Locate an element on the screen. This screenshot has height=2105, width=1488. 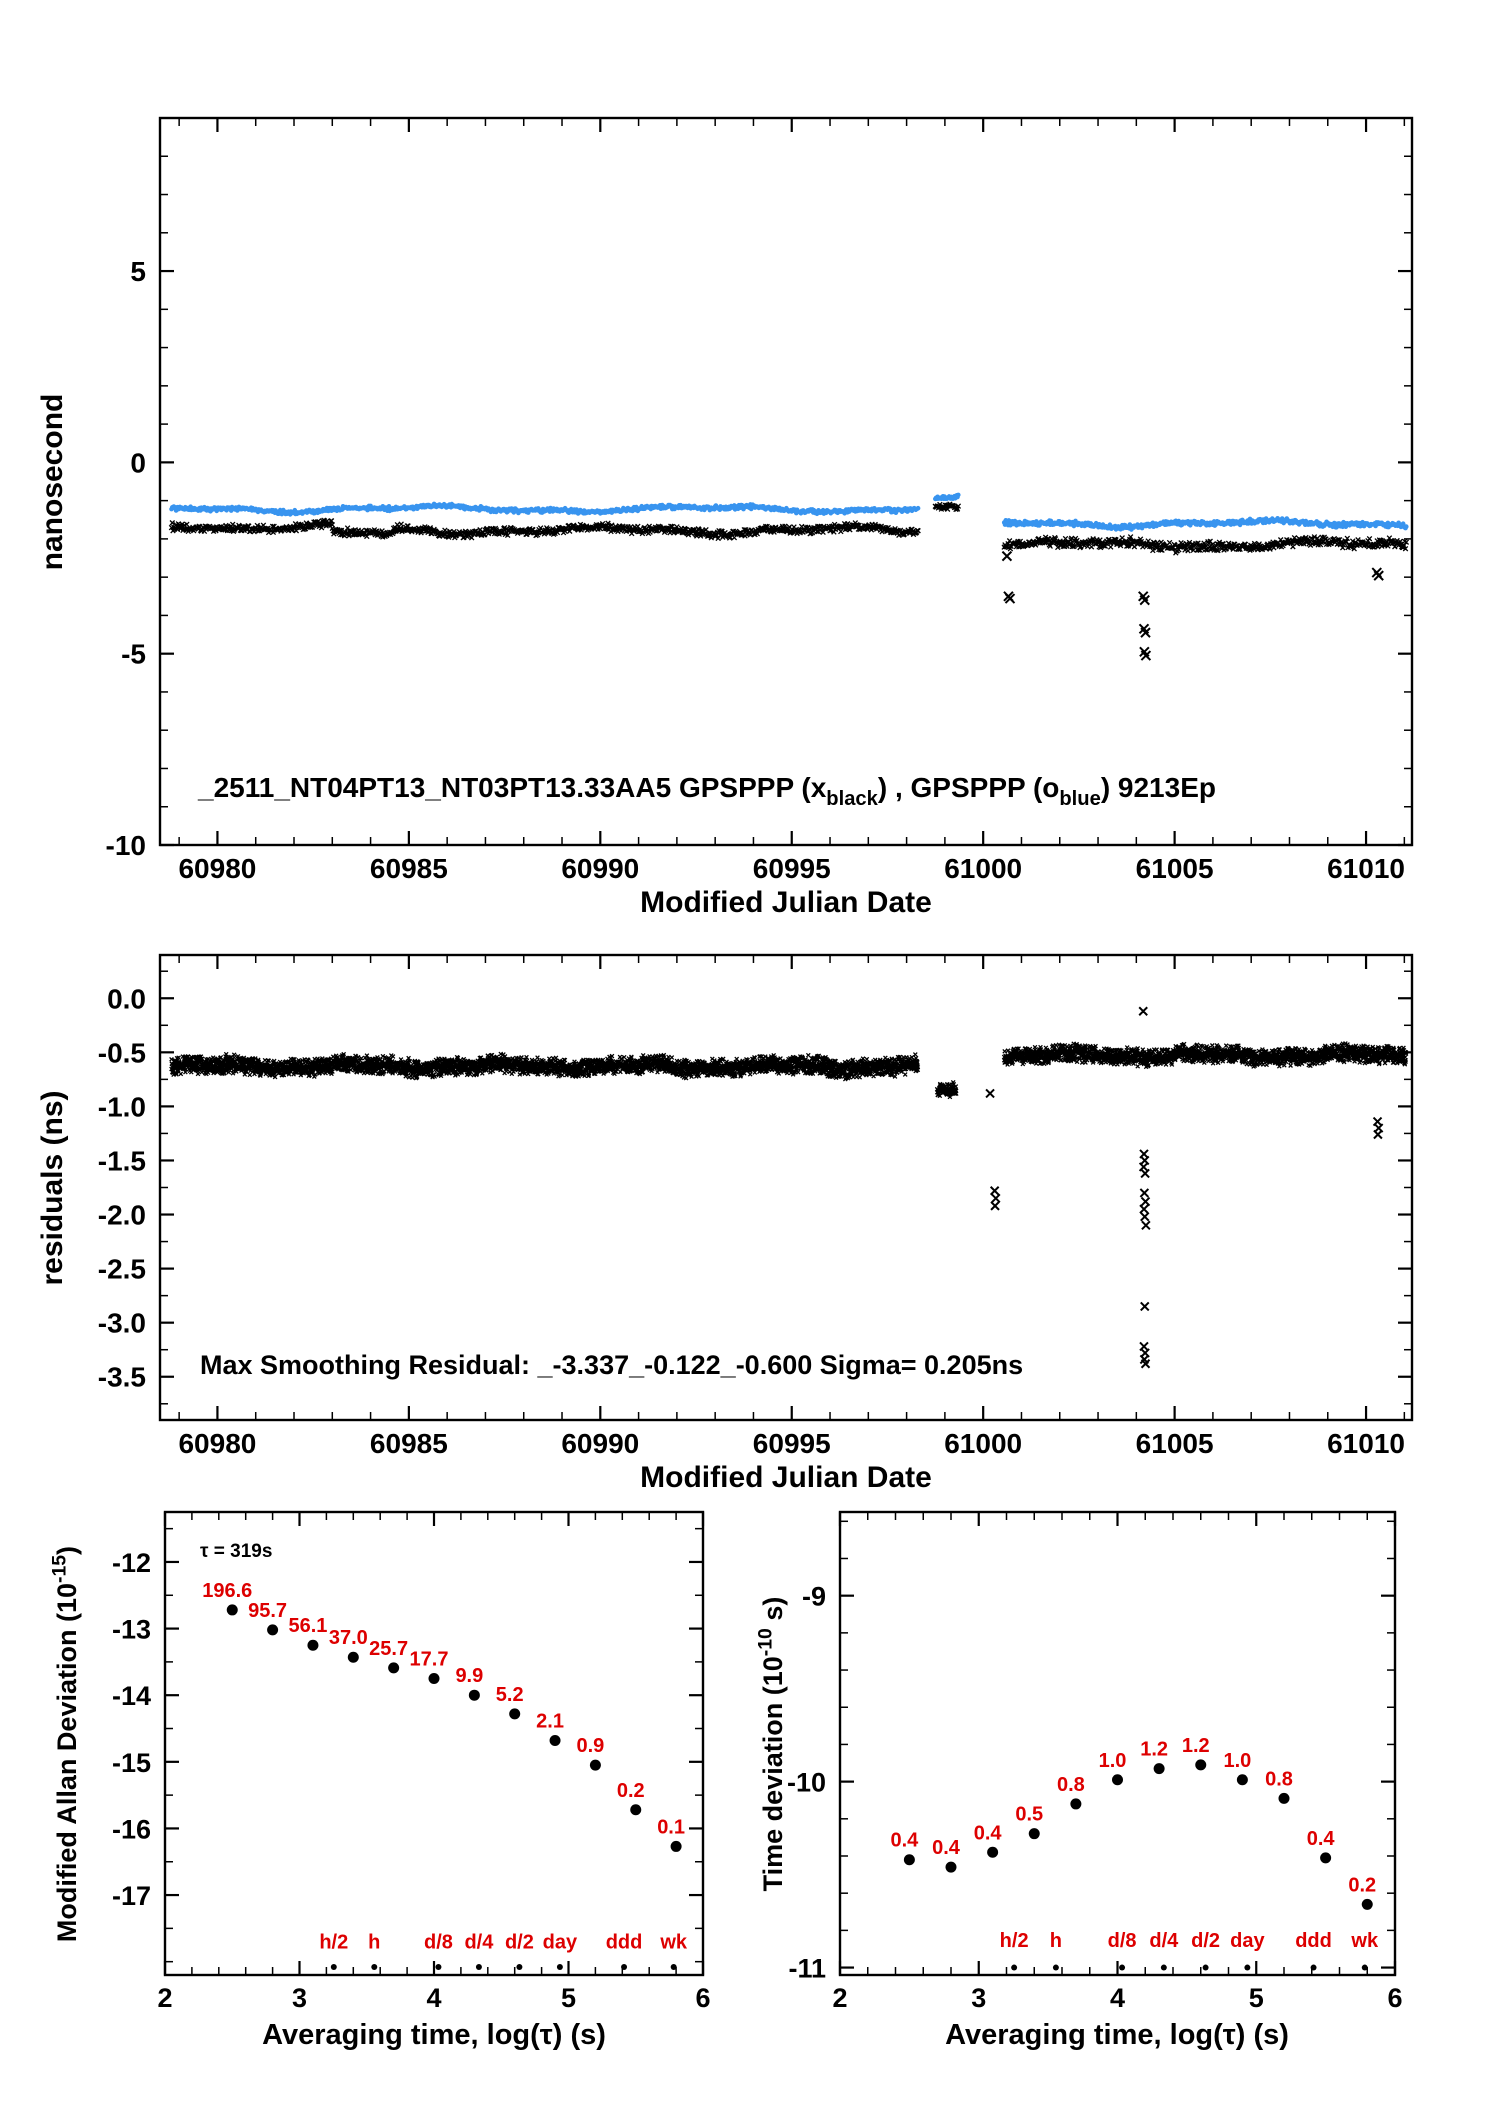
x-tick-label: 60990 is located at coordinates (600, 868).